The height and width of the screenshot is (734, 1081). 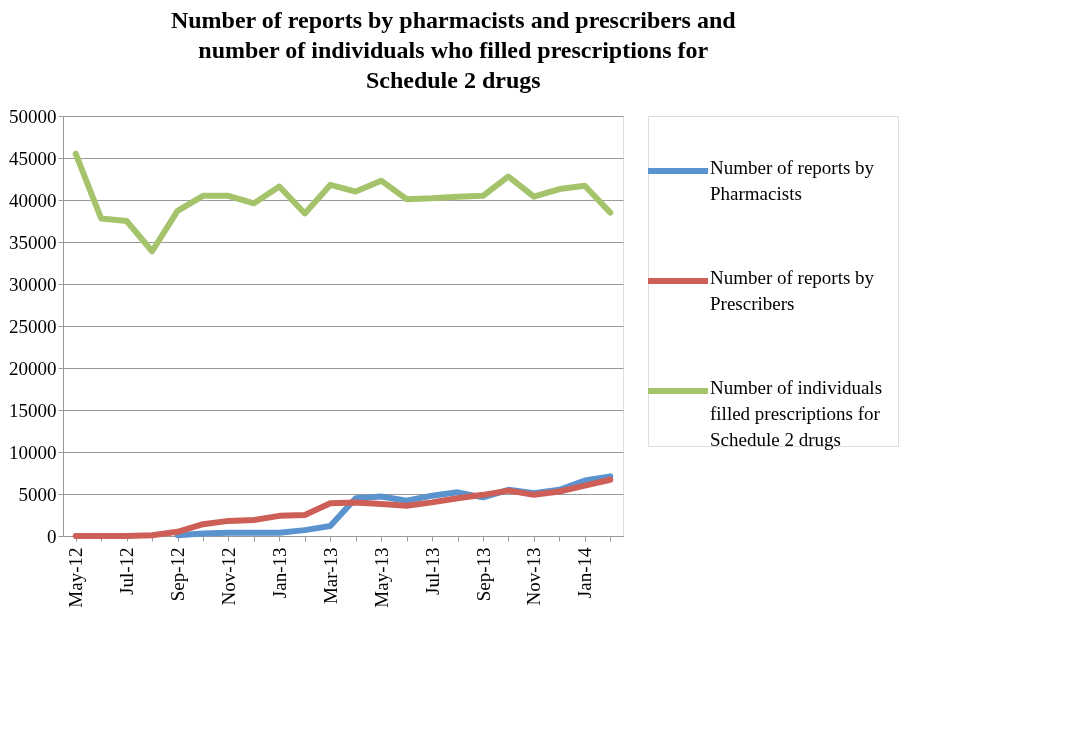 I want to click on x-tick-label: May-13, so click(x=381, y=577).